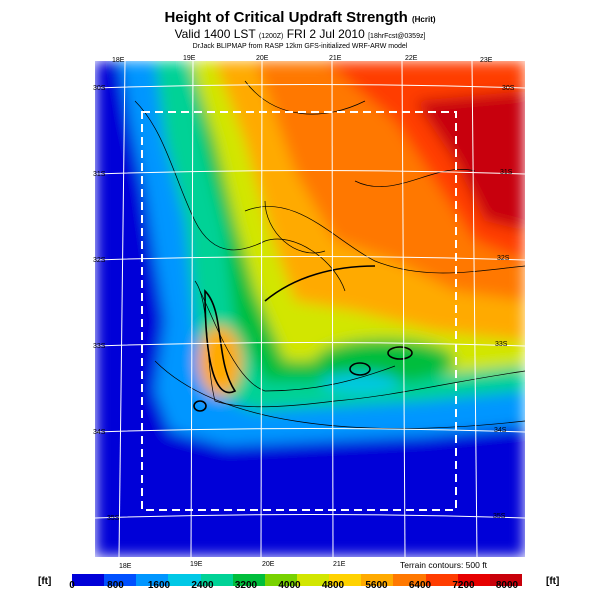 This screenshot has height=600, width=600. Describe the element at coordinates (246, 585) in the screenshot. I see `colorbar-tick-label: 3200` at that location.